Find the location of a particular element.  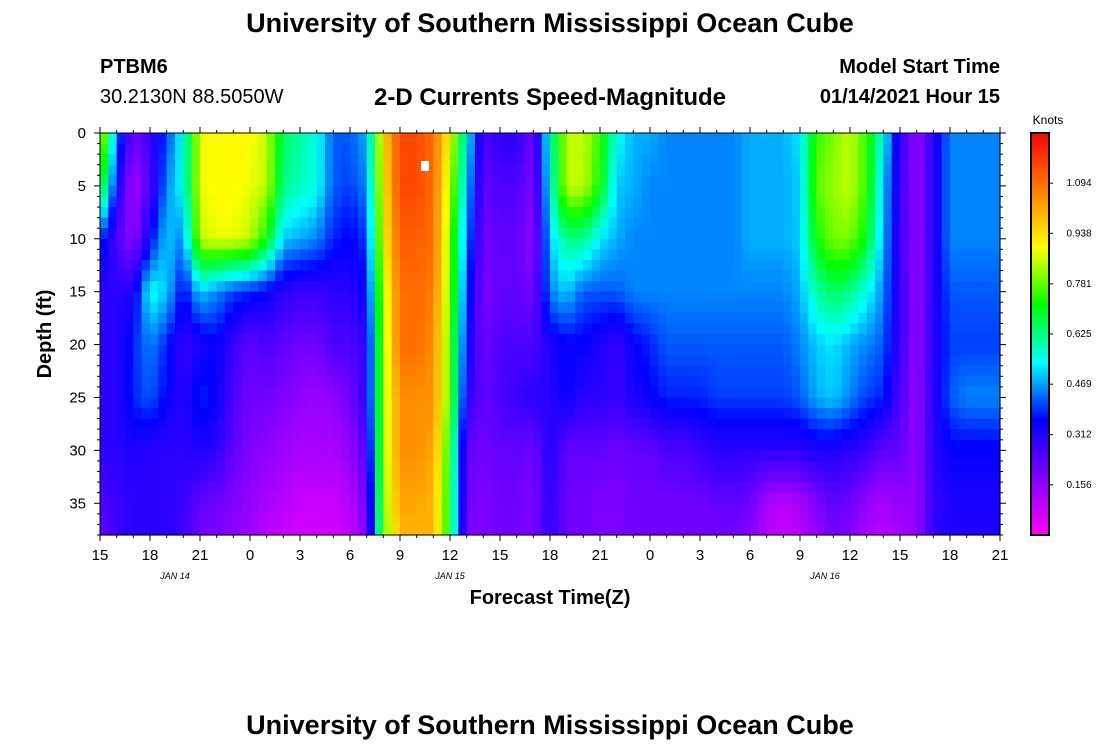

x-tick-label: 0 is located at coordinates (650, 555).